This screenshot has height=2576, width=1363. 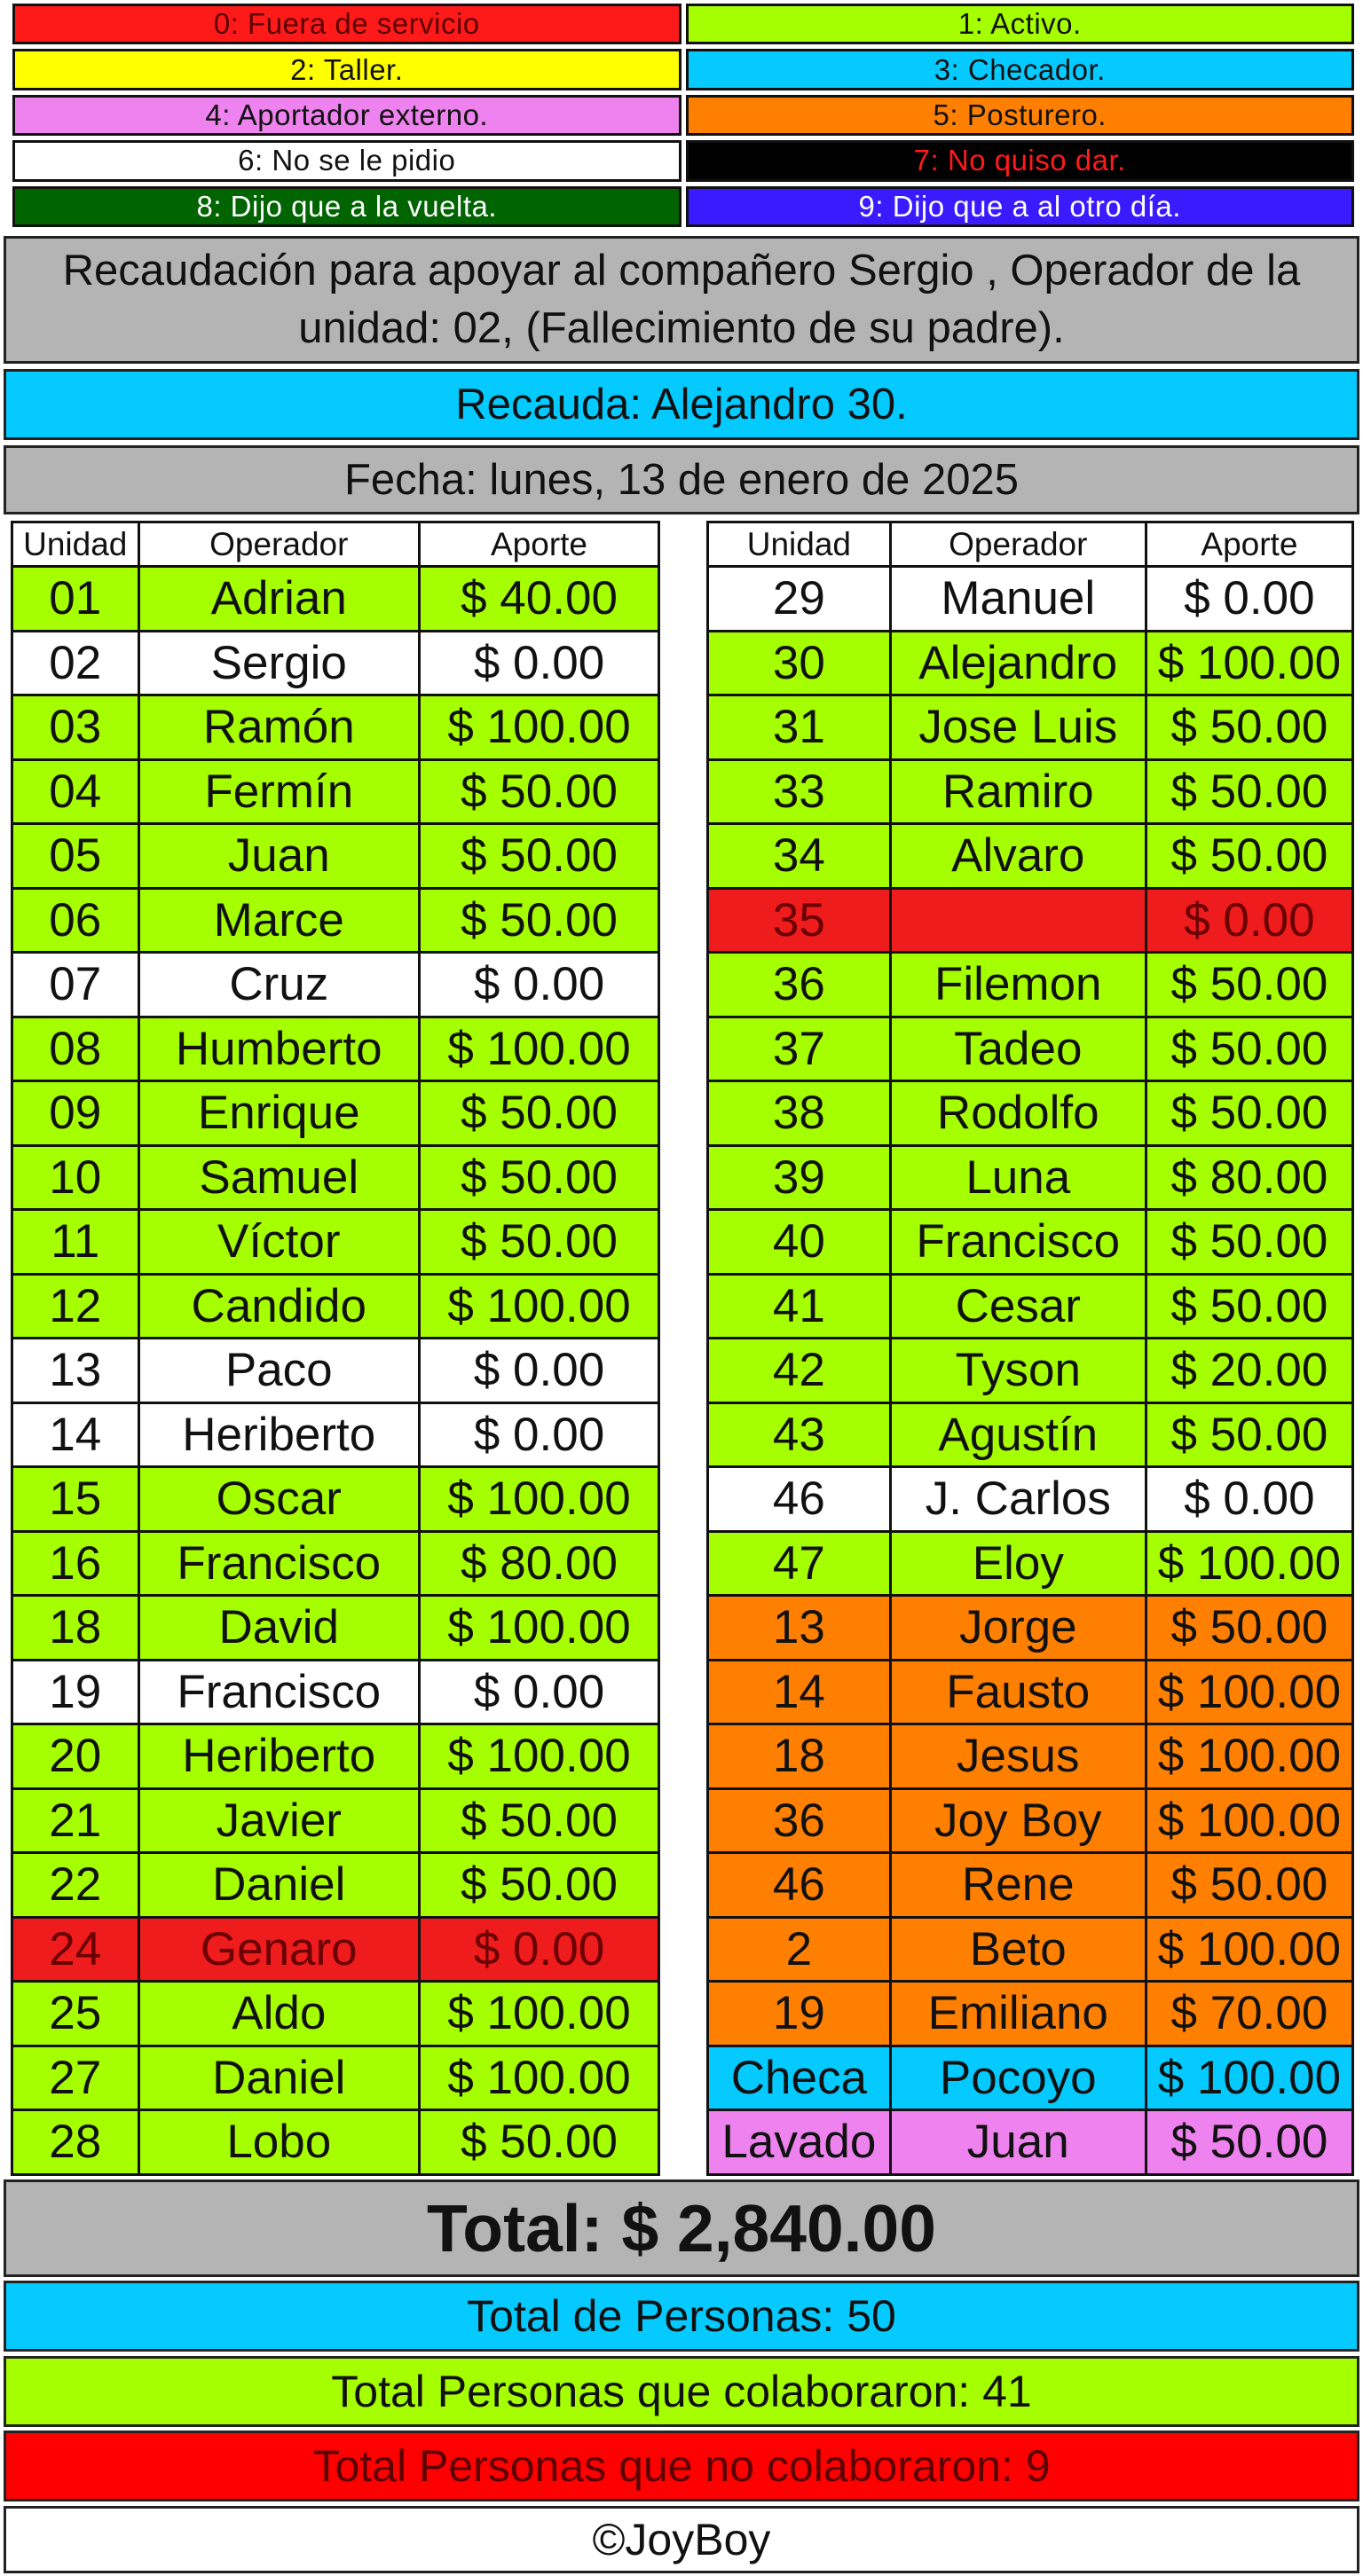 I want to click on table-row: 08 Humberto $ 100.00, so click(x=335, y=1048).